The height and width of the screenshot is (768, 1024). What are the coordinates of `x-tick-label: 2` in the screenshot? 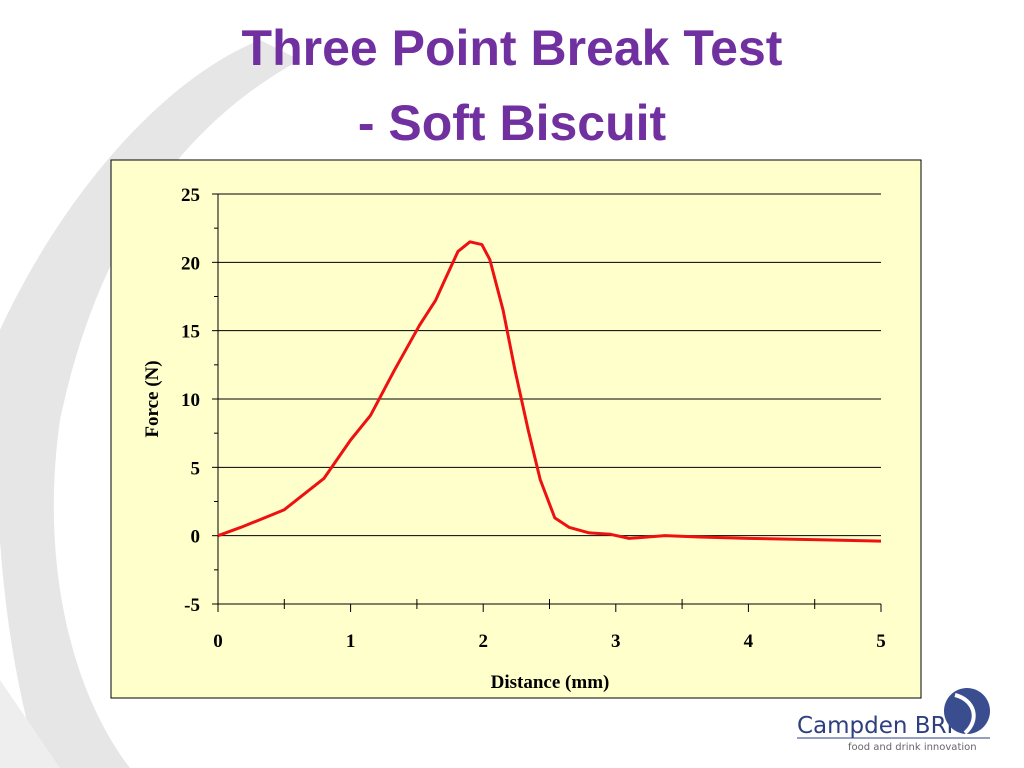 It's located at (483, 641).